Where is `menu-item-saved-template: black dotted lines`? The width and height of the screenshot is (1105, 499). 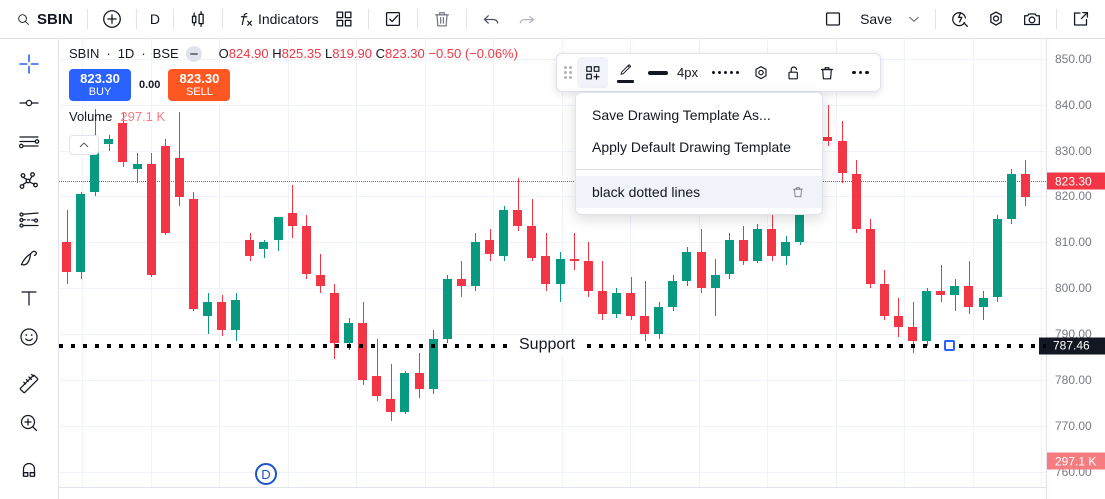 menu-item-saved-template: black dotted lines is located at coordinates (699, 192).